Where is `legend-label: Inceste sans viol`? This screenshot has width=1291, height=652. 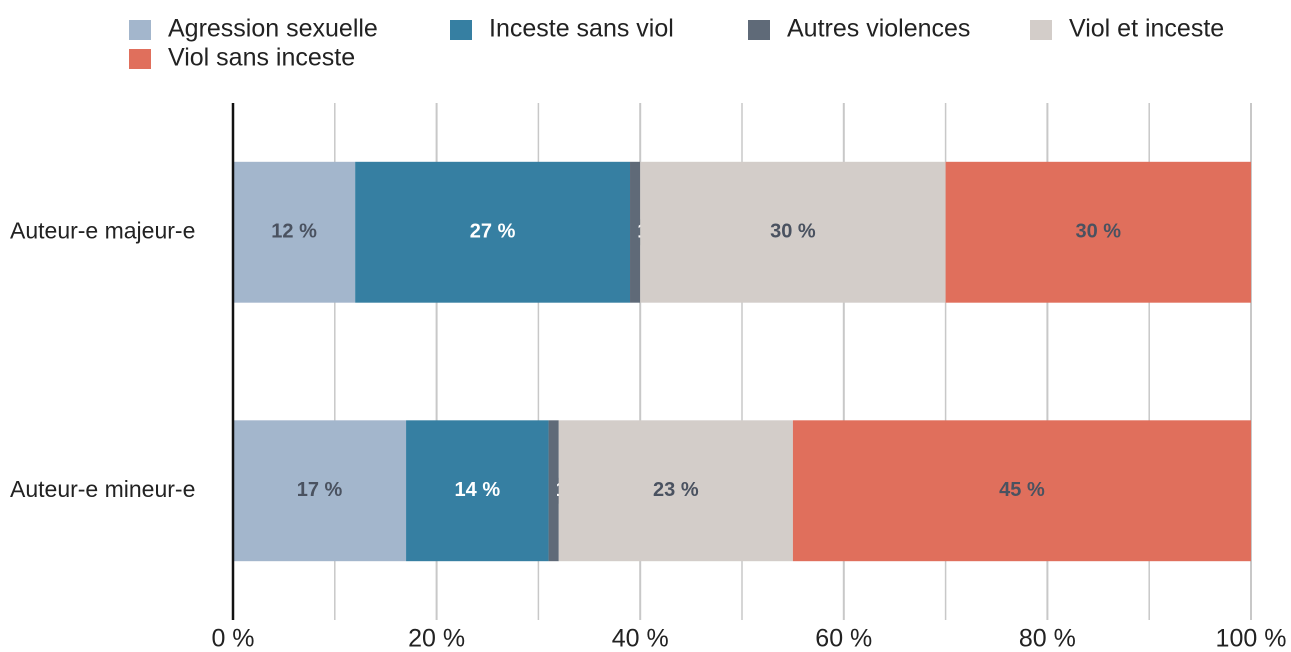 legend-label: Inceste sans viol is located at coordinates (581, 29).